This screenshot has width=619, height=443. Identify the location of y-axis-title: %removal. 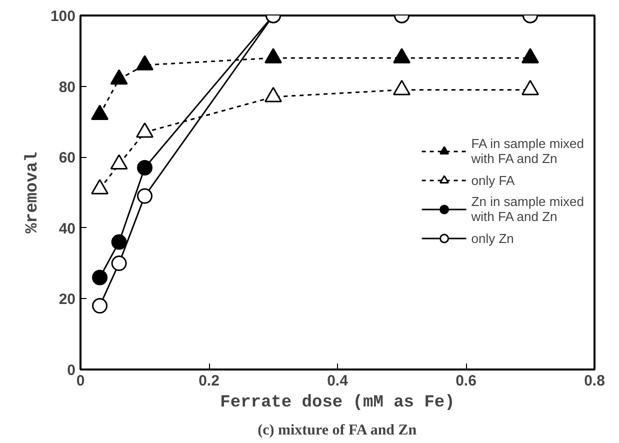
(32, 193).